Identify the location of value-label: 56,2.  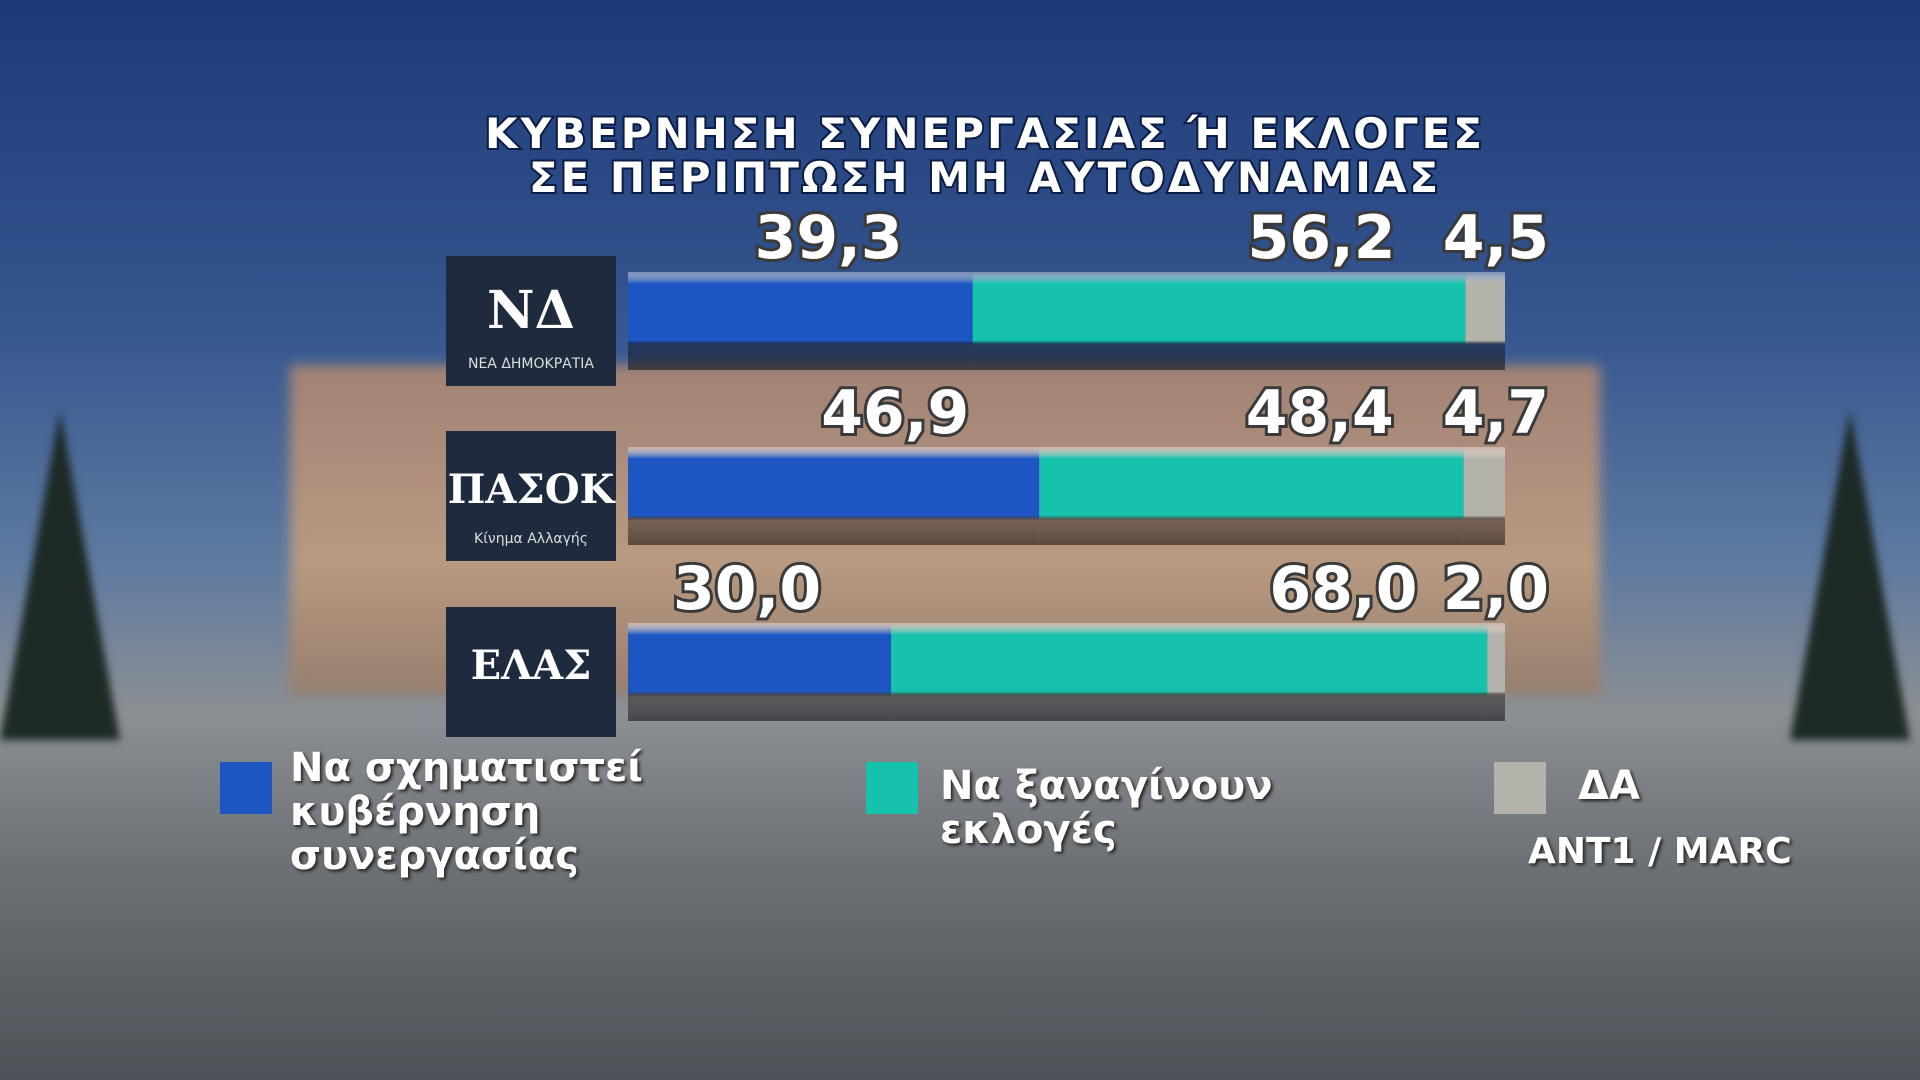
(1321, 238).